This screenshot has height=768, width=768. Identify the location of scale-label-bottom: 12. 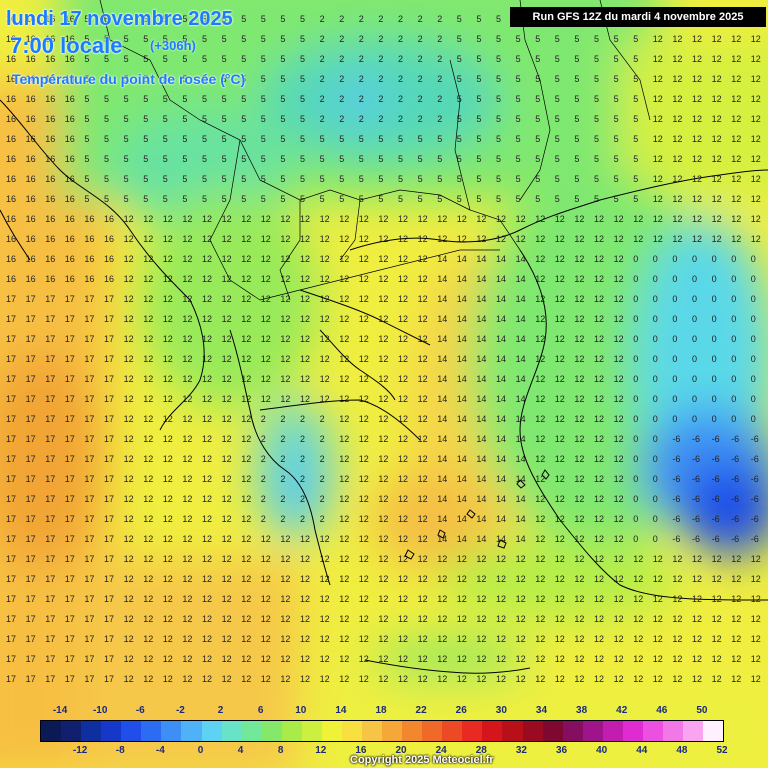
(321, 750).